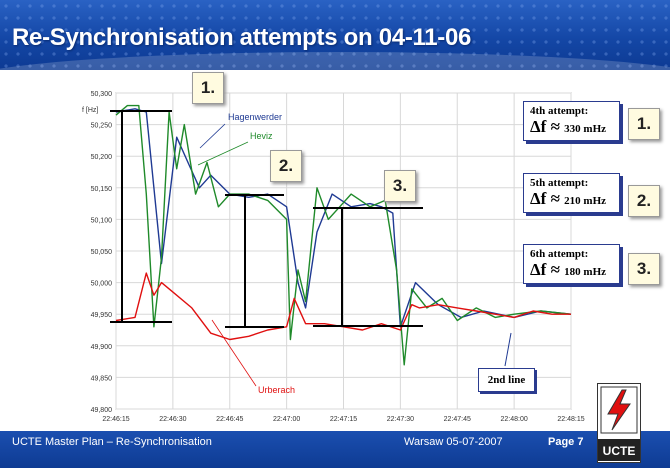  What do you see at coordinates (585, 201) in the screenshot?
I see `annotation-unit: 210 mHz` at bounding box center [585, 201].